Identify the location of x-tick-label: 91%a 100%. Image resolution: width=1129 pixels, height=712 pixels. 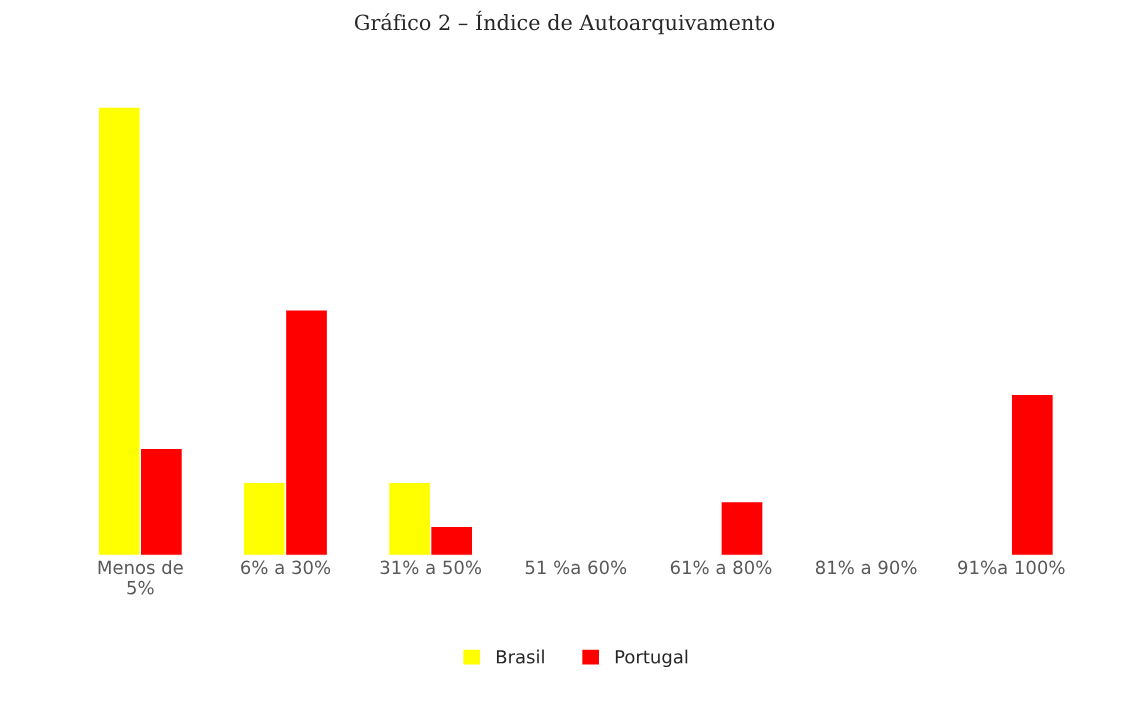
(1011, 567).